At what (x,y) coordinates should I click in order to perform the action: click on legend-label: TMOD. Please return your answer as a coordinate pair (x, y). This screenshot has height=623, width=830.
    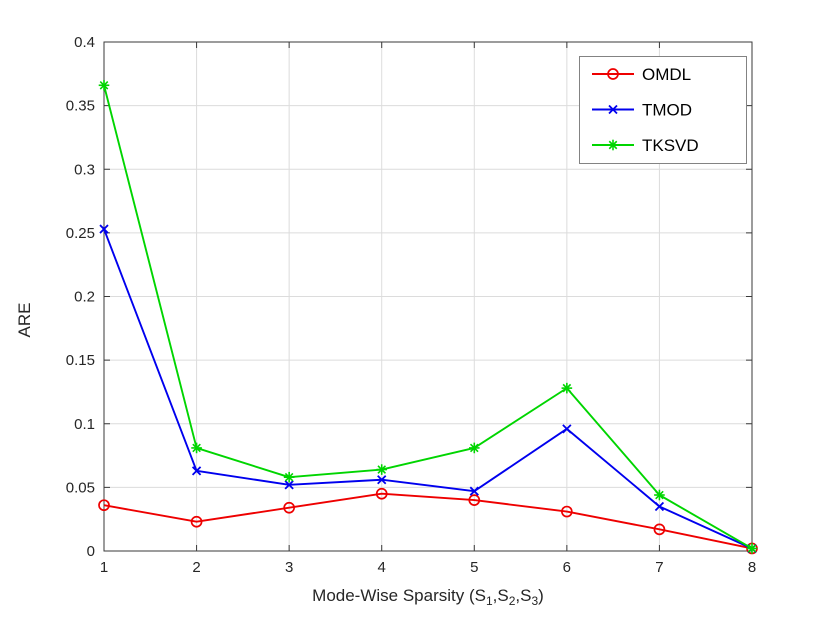
    Looking at the image, I should click on (667, 110).